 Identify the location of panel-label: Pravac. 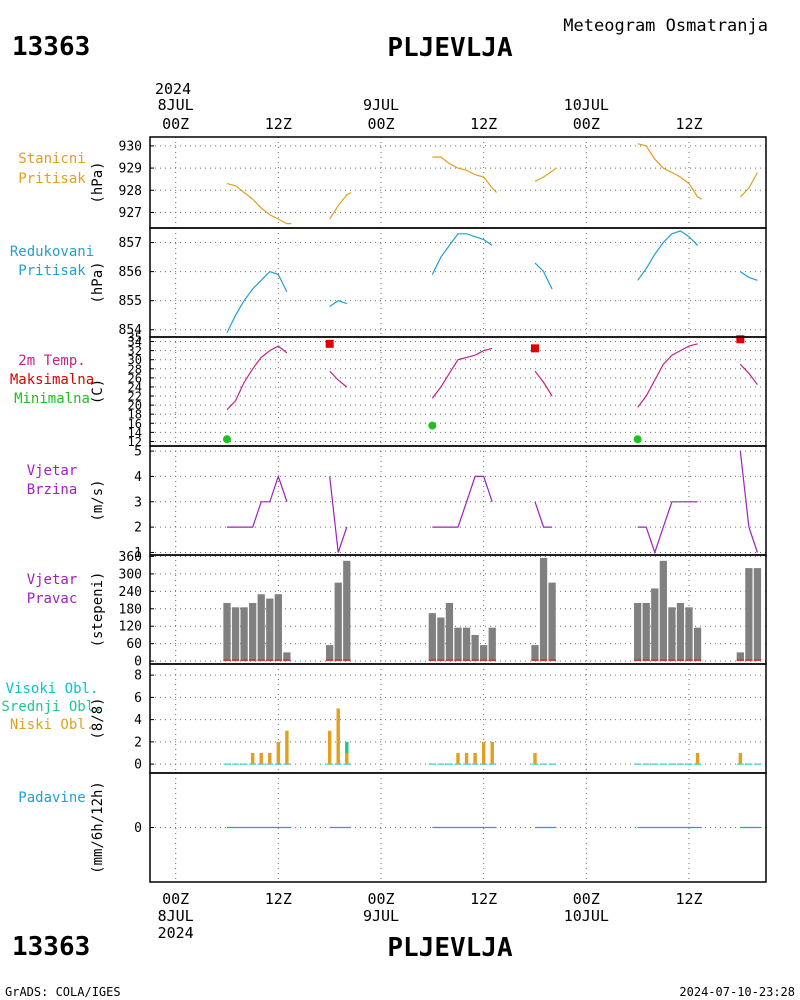
(52, 599).